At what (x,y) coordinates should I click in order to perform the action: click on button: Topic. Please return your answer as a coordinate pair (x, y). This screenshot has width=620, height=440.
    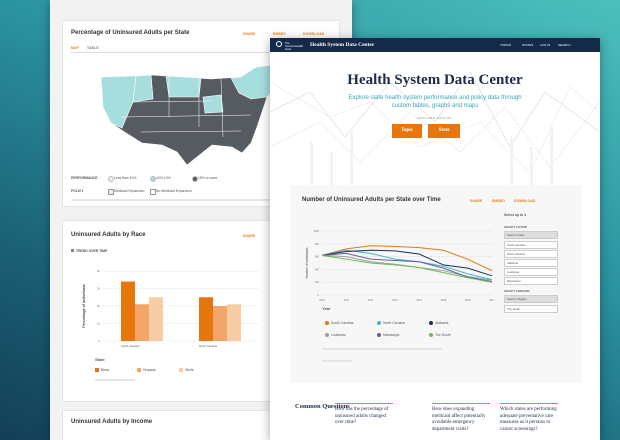
    Looking at the image, I should click on (407, 131).